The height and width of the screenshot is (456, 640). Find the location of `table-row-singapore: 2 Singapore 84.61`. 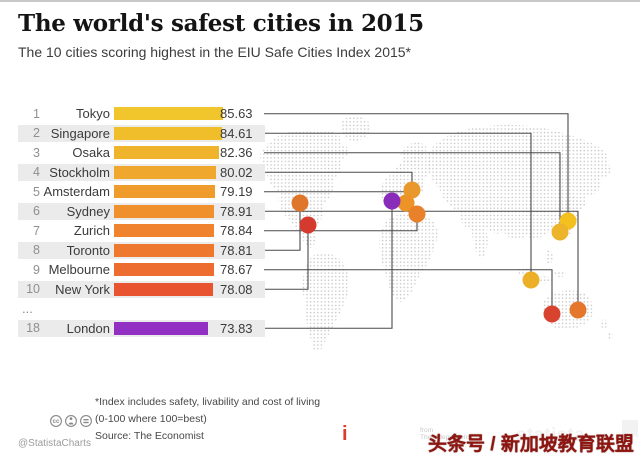

table-row-singapore: 2 Singapore 84.61 is located at coordinates (141, 134).